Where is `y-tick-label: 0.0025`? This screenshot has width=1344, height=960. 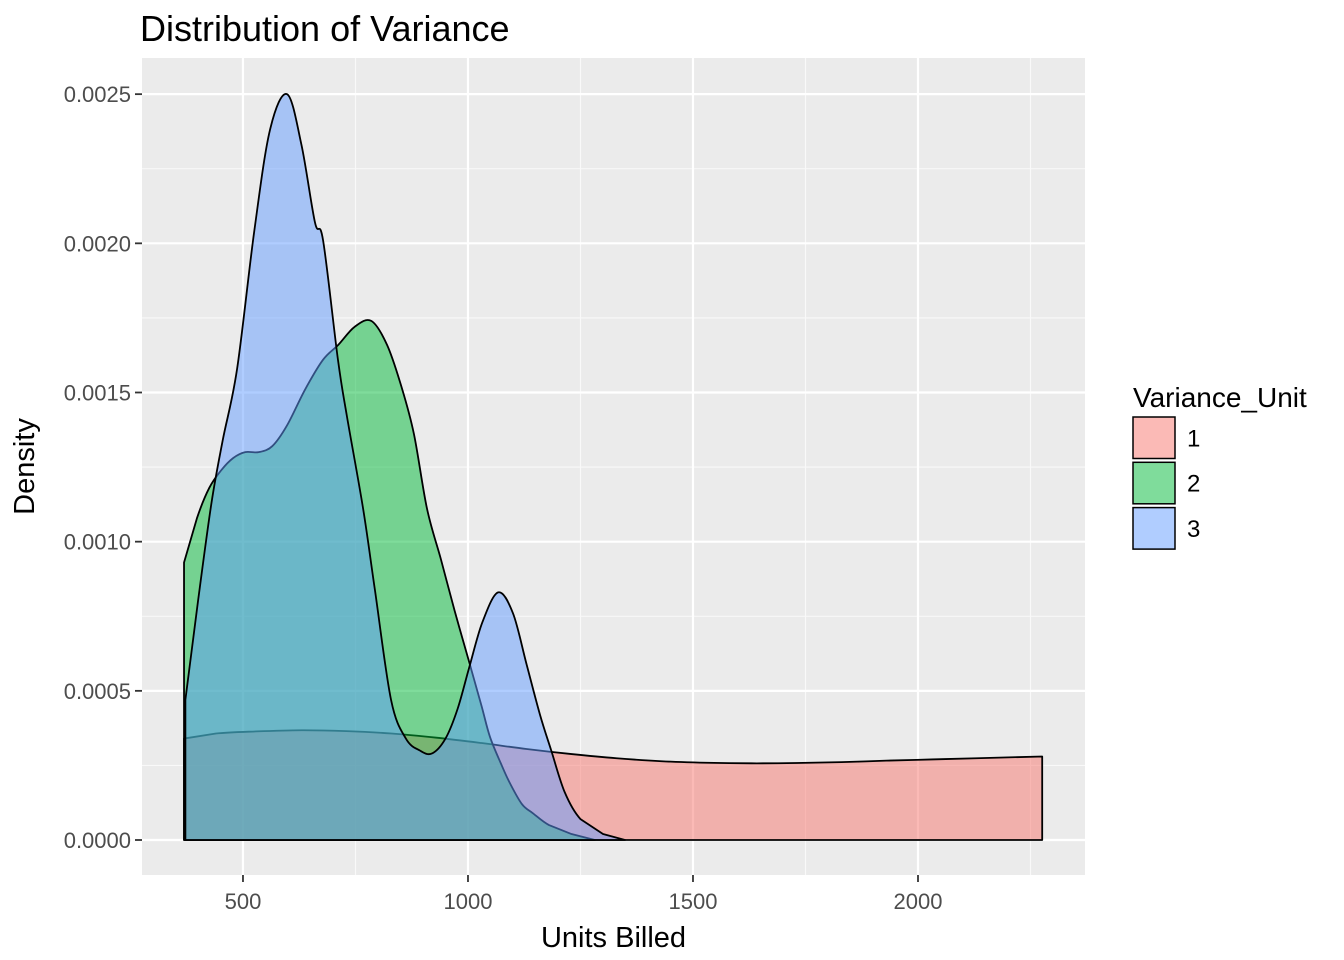
y-tick-label: 0.0025 is located at coordinates (97, 94).